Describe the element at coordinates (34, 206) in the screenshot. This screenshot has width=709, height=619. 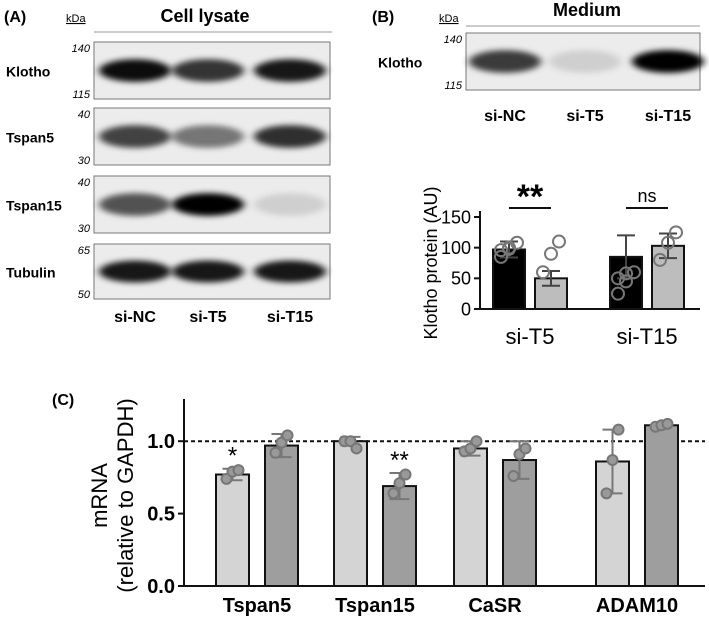
I see `panel-a-blot-label: Tspan15` at that location.